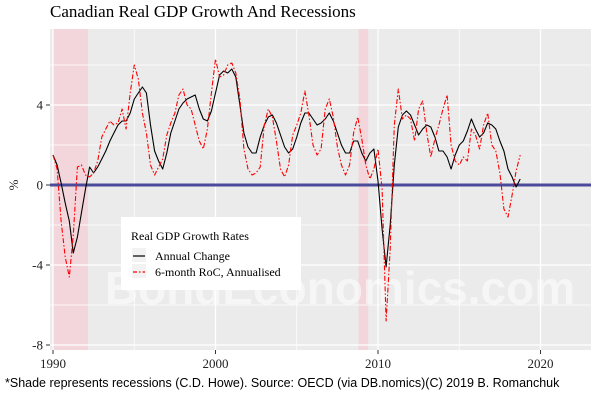 Image resolution: width=600 pixels, height=400 pixels. Describe the element at coordinates (37, 265) in the screenshot. I see `y-tick-label: -4` at that location.